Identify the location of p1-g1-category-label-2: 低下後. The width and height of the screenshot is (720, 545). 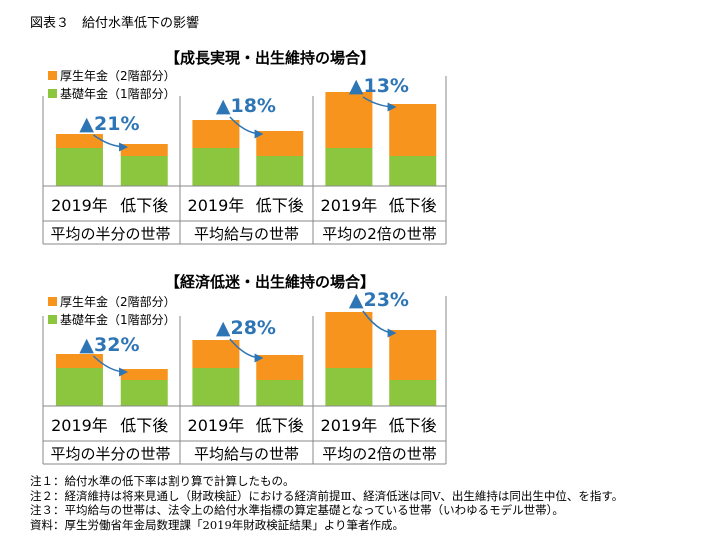
(144, 205).